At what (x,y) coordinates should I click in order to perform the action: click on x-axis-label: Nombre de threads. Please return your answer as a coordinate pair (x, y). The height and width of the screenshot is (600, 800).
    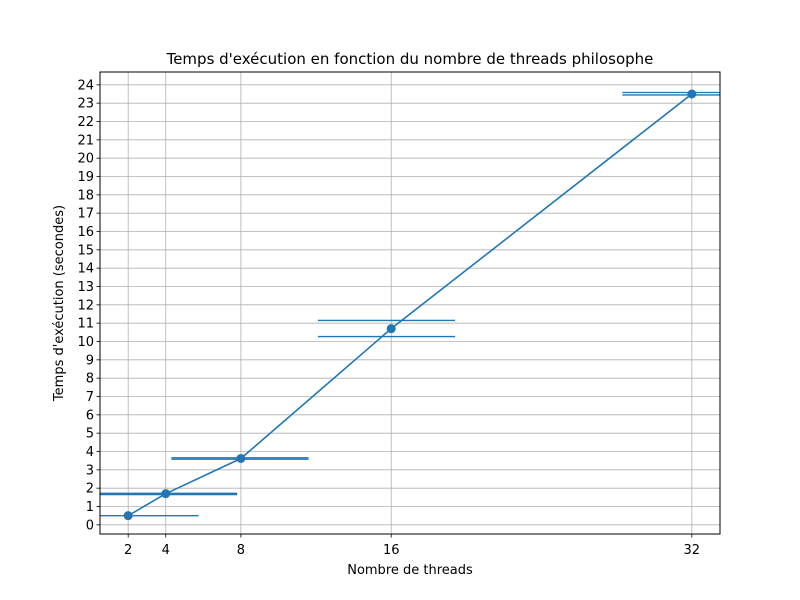
    Looking at the image, I should click on (410, 570).